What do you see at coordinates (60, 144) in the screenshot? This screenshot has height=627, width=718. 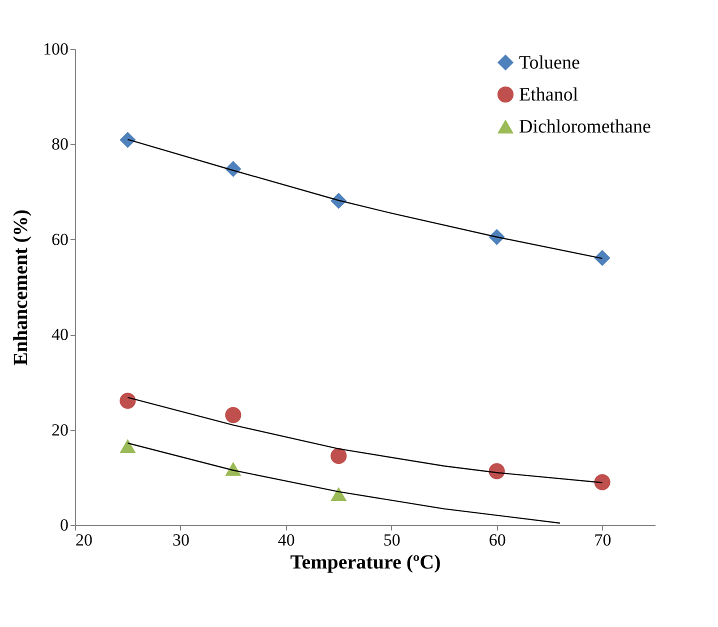 I see `y-tick-label: 80` at bounding box center [60, 144].